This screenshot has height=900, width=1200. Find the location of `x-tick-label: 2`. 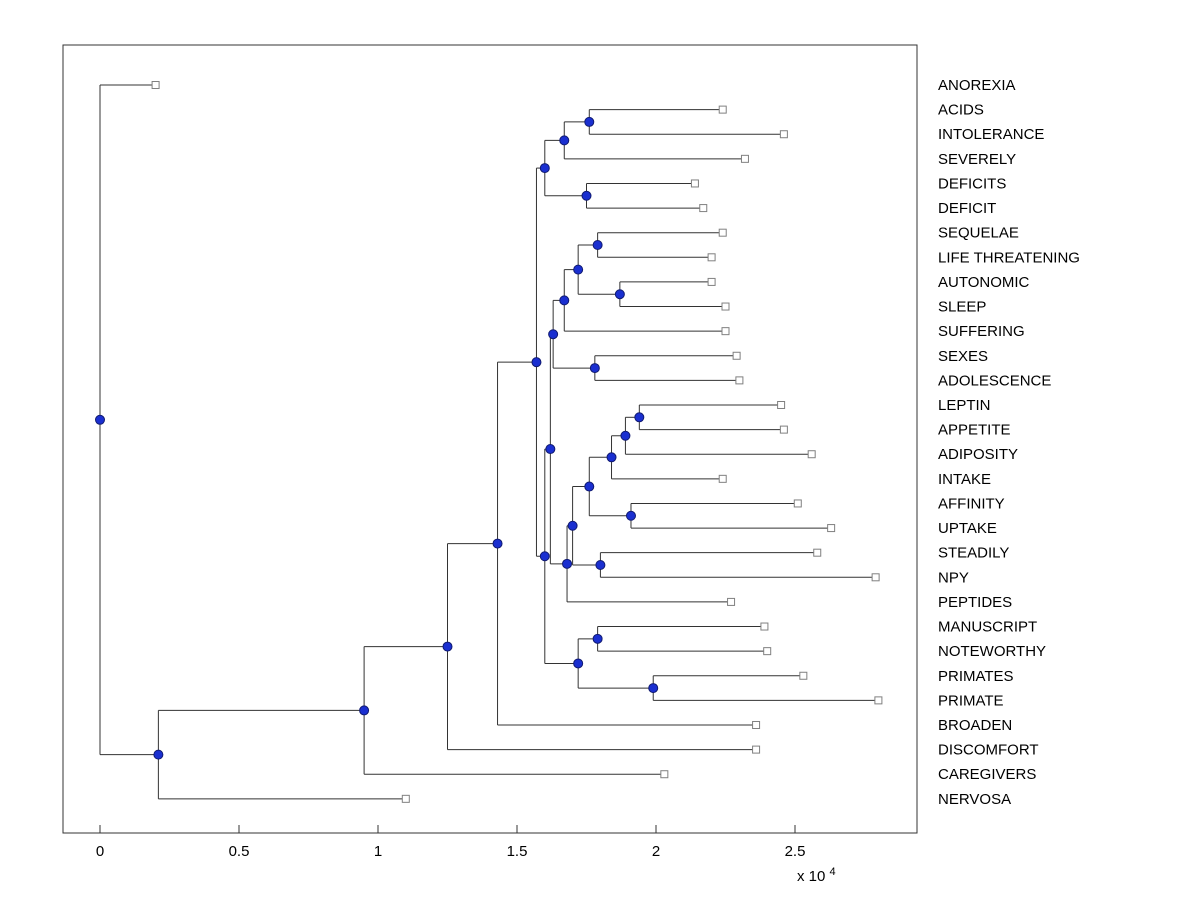

x-tick-label: 2 is located at coordinates (656, 851).